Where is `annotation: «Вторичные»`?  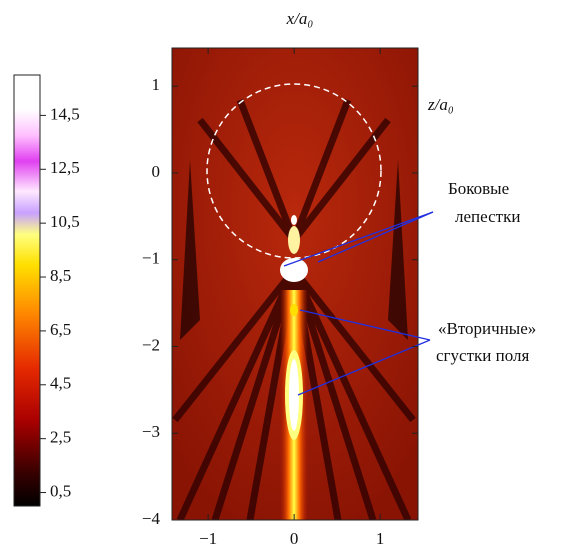
annotation: «Вторичные» is located at coordinates (487, 328).